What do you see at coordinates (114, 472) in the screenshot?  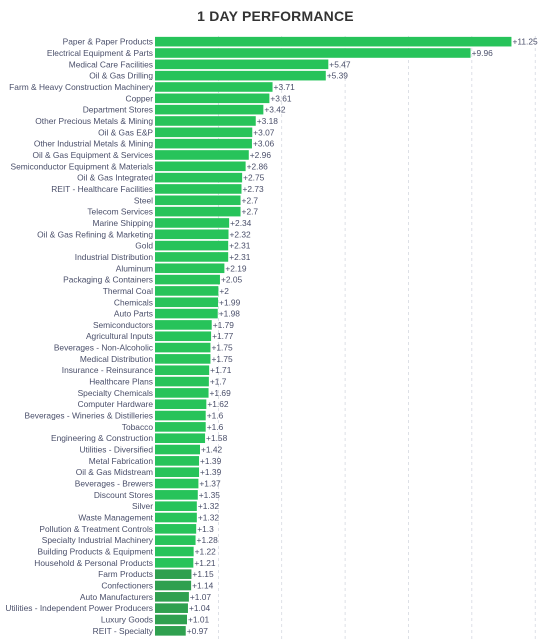 I see `category-label: Oil & Gas Midstream` at bounding box center [114, 472].